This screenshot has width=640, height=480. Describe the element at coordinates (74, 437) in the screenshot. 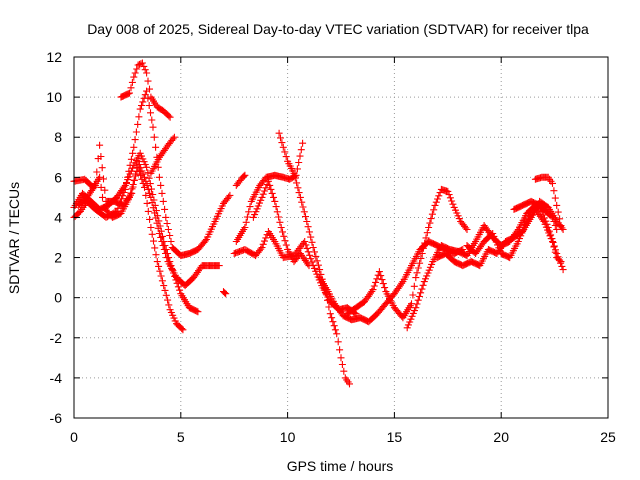

I see `x-tick-label: 0` at that location.